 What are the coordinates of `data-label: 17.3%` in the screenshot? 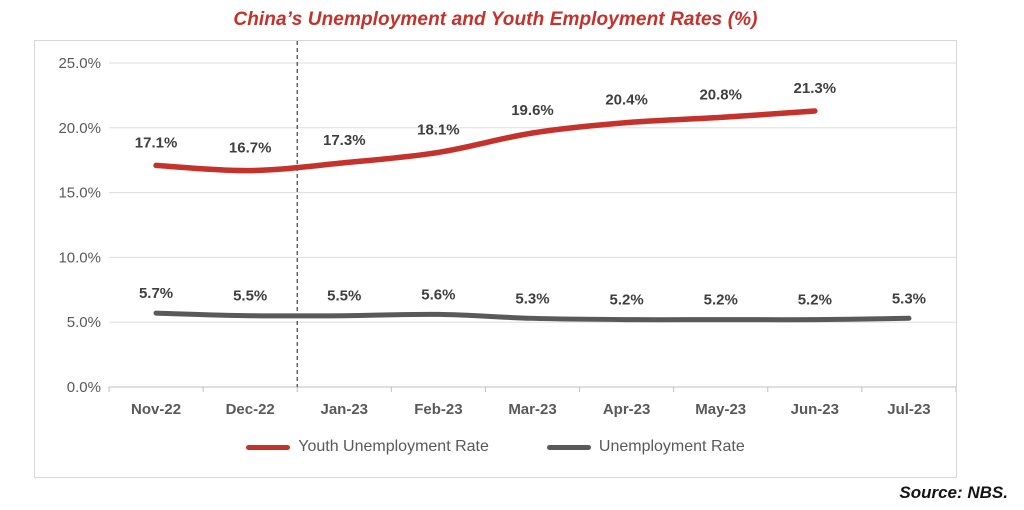 It's located at (344, 140).